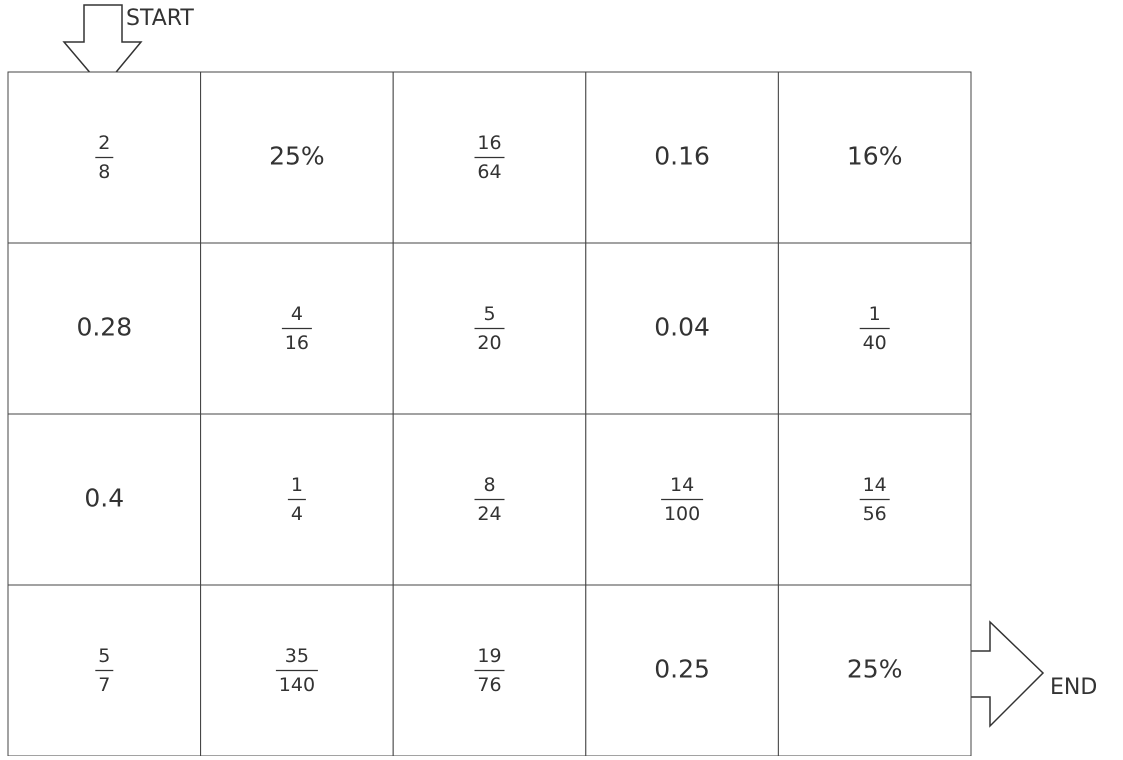  Describe the element at coordinates (489, 514) in the screenshot. I see `denominator: 24` at that location.